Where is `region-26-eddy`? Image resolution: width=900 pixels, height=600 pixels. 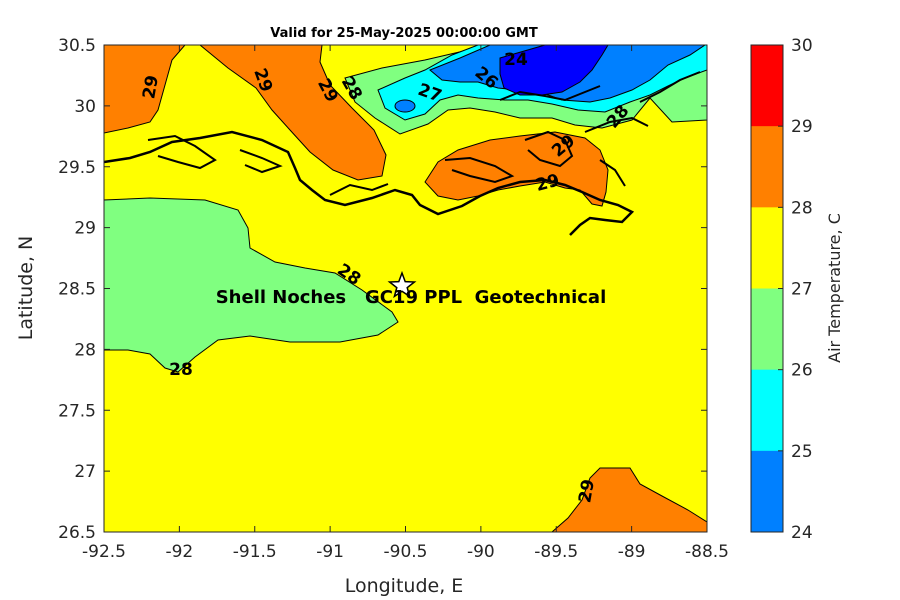 region-26-eddy is located at coordinates (405, 106).